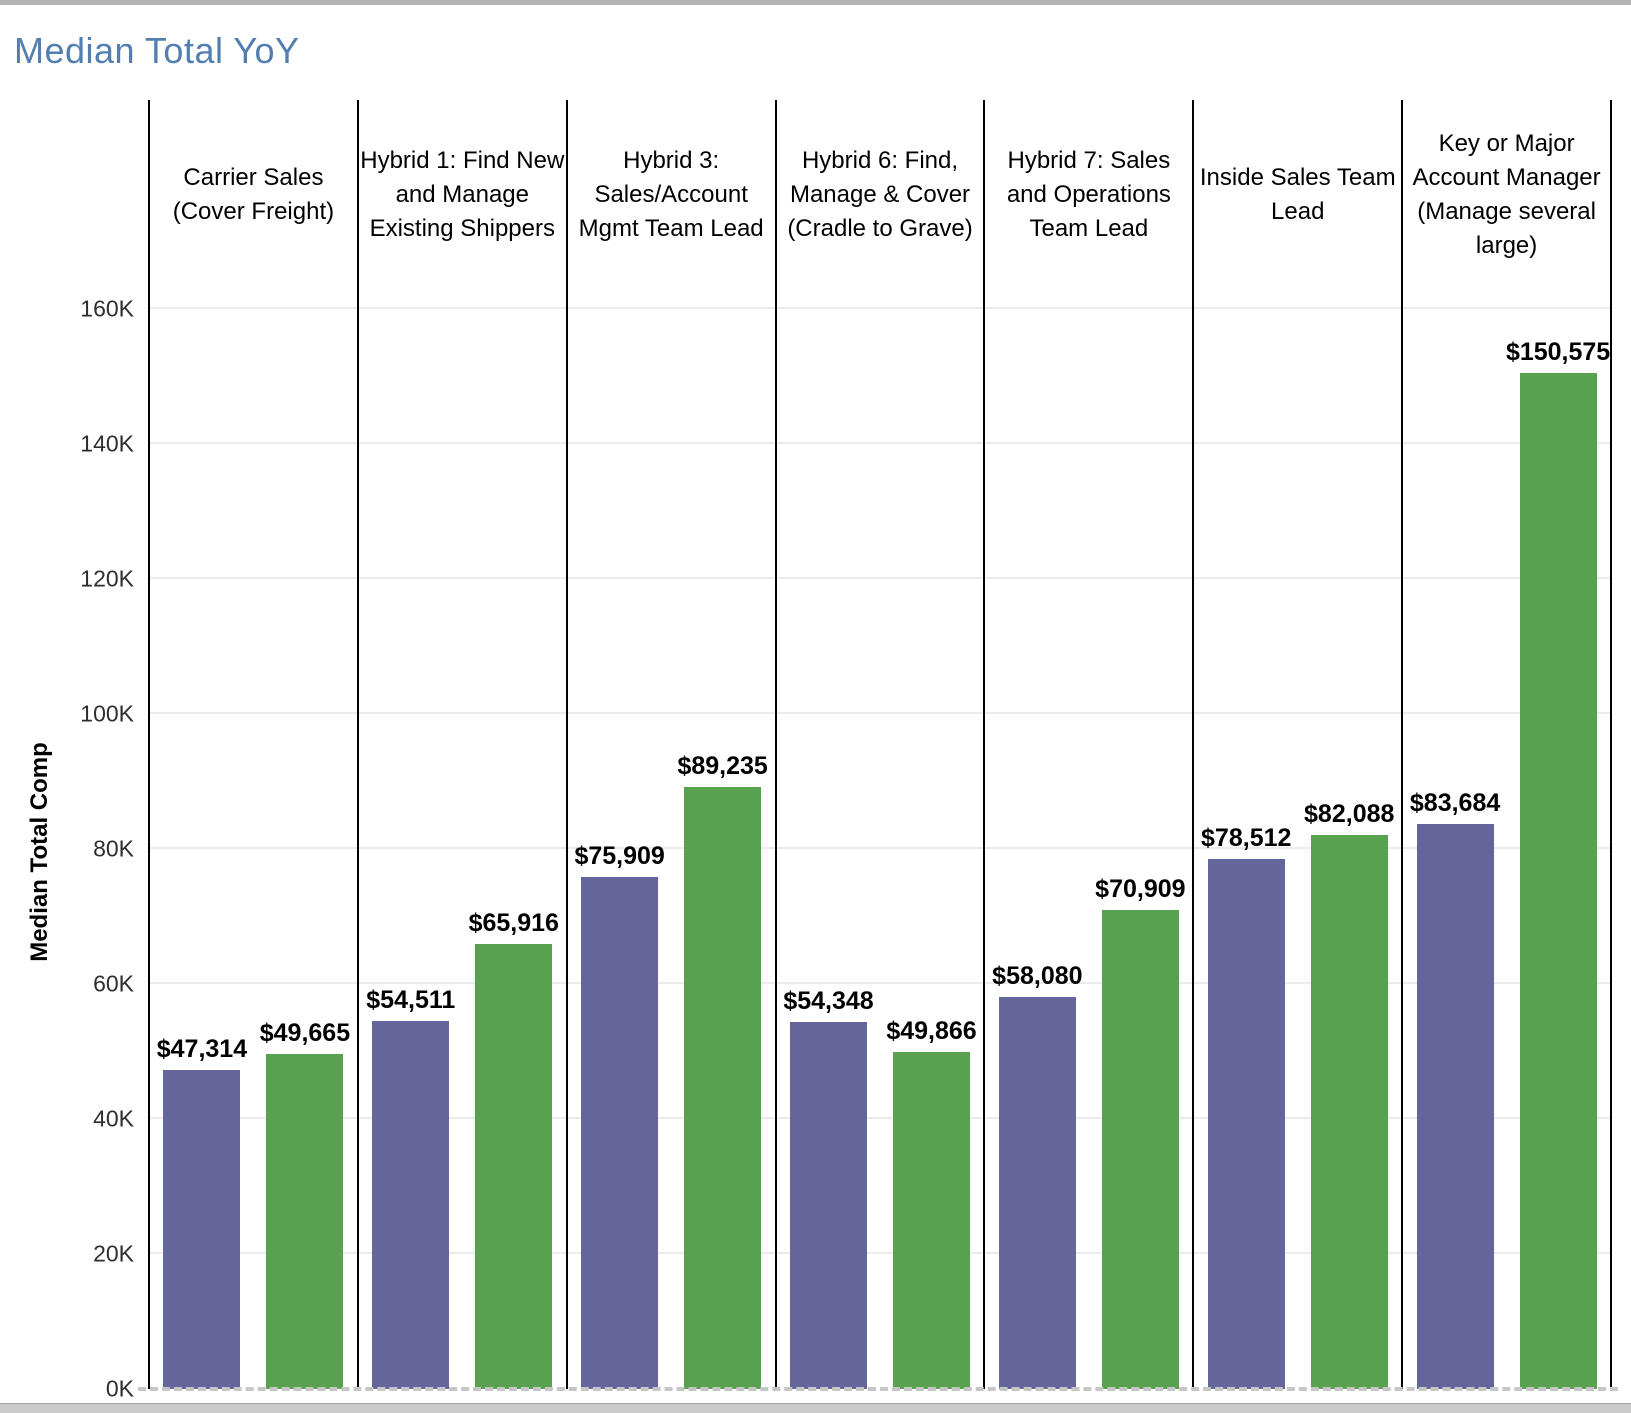 The height and width of the screenshot is (1413, 1631). Describe the element at coordinates (107, 443) in the screenshot. I see `y-tick-label: 140K` at that location.